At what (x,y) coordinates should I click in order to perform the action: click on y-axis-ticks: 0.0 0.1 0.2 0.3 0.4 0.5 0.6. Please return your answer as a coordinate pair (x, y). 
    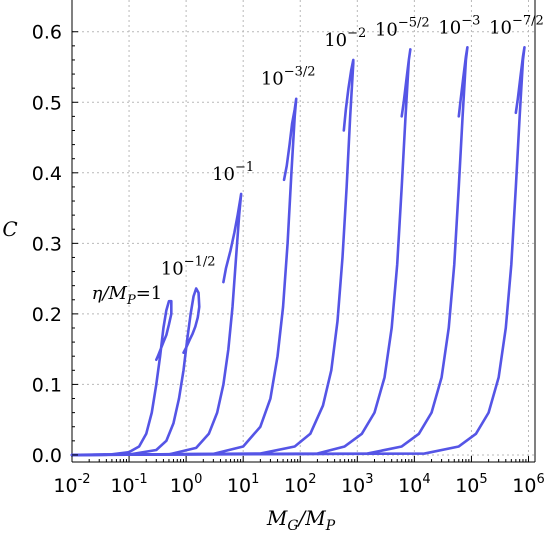
    Looking at the image, I should click on (55, 244).